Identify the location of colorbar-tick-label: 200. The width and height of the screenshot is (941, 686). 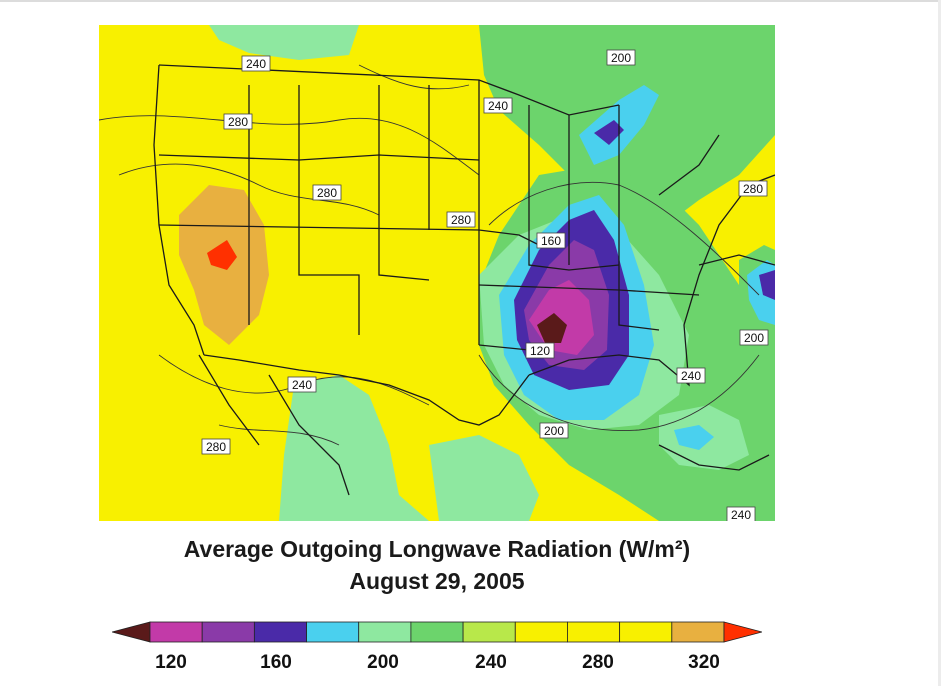
(383, 662).